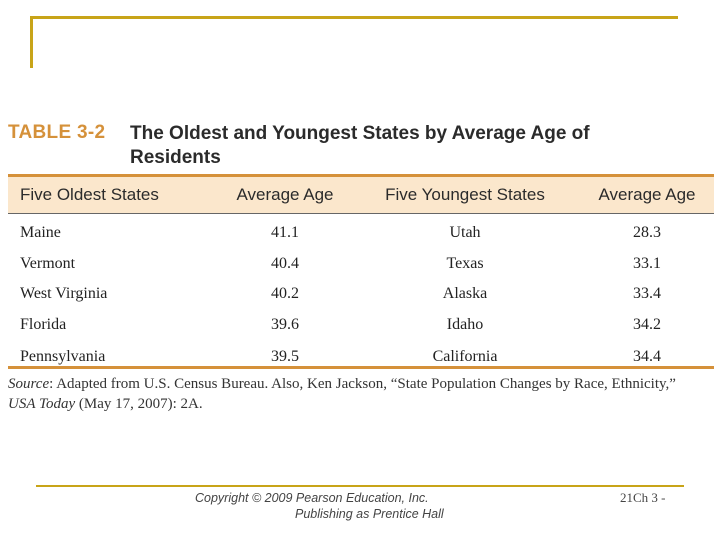 This screenshot has width=720, height=540. Describe the element at coordinates (465, 294) in the screenshot. I see `youngest-state-cell: Alaska` at that location.